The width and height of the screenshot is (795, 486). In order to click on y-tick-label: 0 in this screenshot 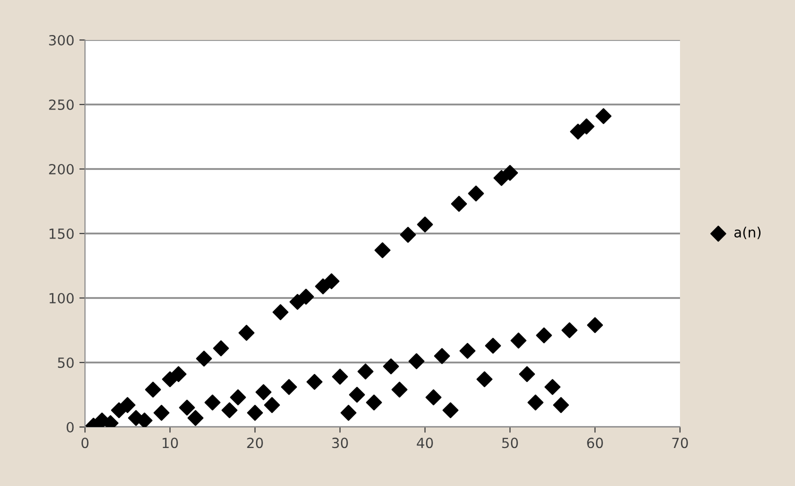, I will do `click(70, 427)`.